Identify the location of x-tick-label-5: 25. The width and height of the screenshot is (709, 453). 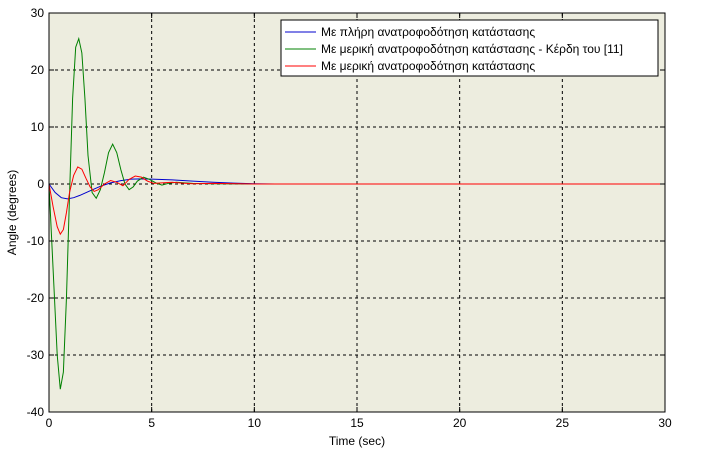
(563, 423).